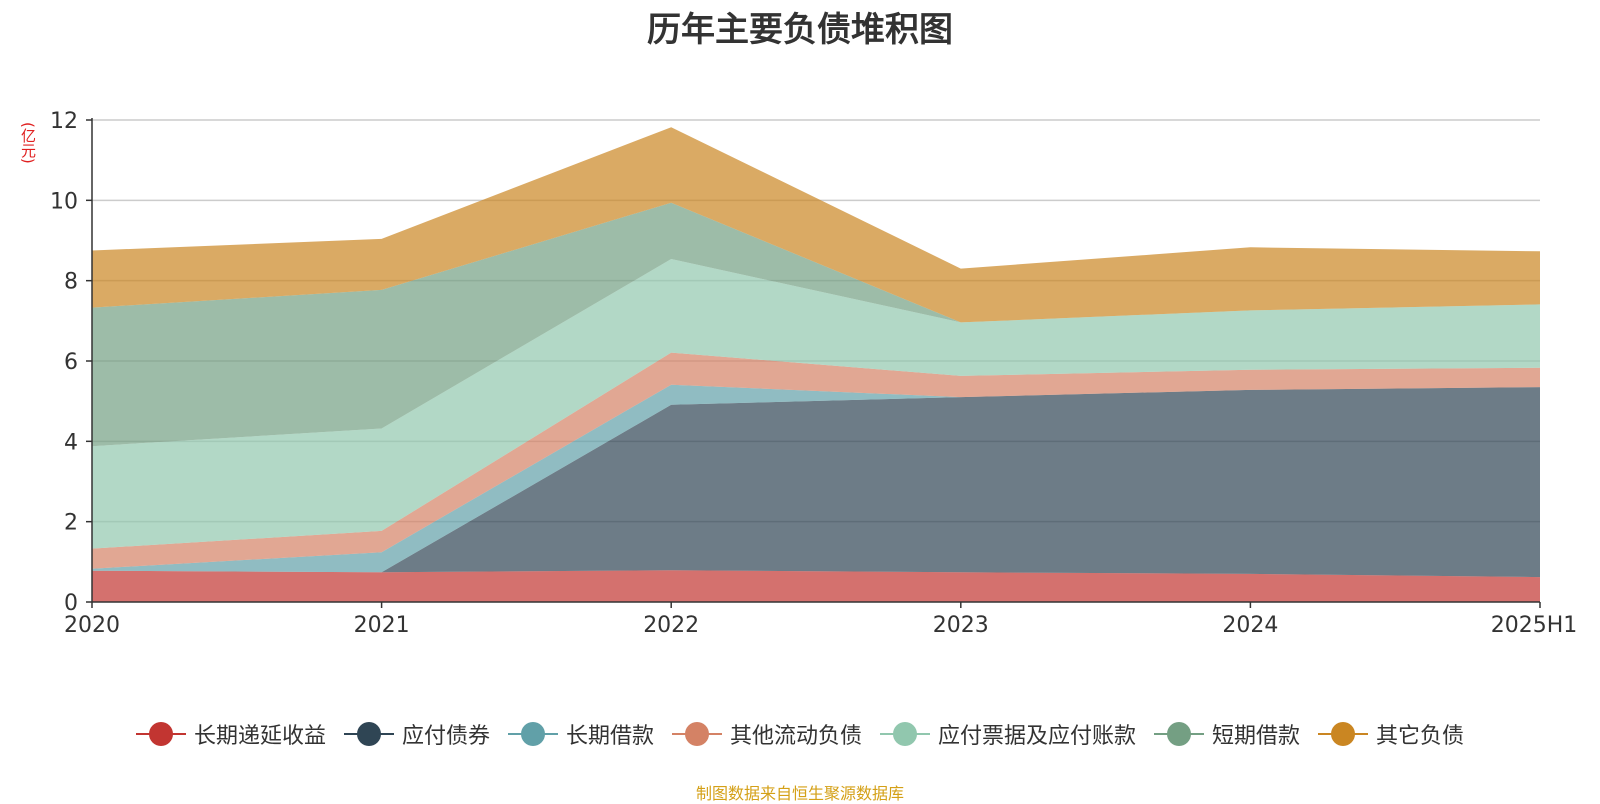 Image resolution: width=1600 pixels, height=804 pixels. Describe the element at coordinates (795, 736) in the screenshot. I see `legend-label: 其他流动负债` at that location.